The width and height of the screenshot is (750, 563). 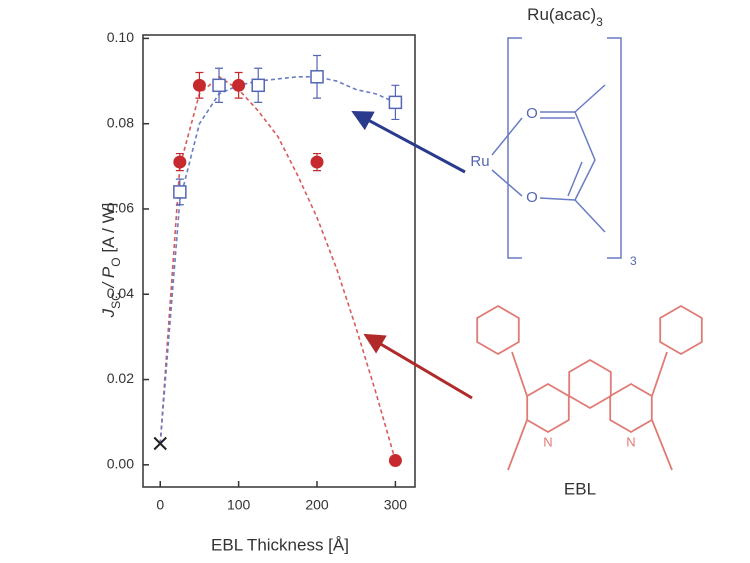 What do you see at coordinates (108, 313) in the screenshot?
I see `y-label-part: J` at bounding box center [108, 313].